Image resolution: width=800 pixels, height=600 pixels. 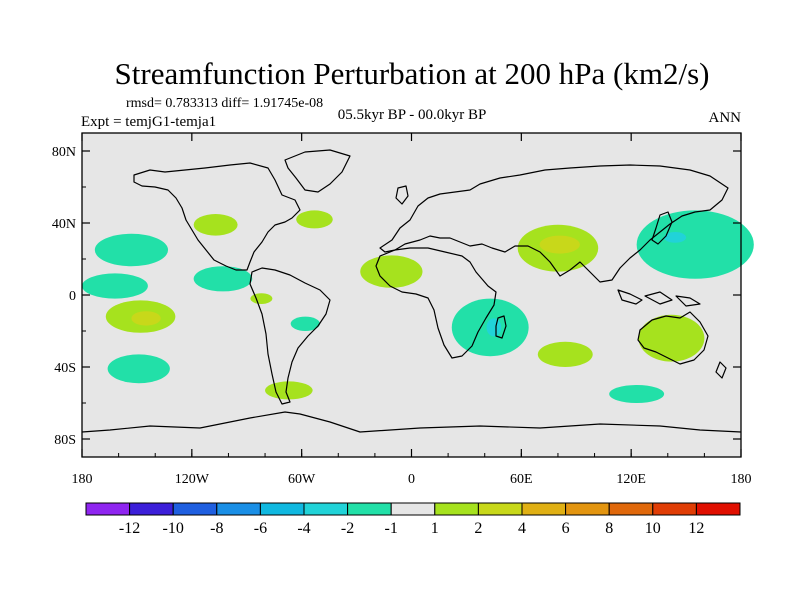 What do you see at coordinates (64, 152) in the screenshot?
I see `y-tick-label: 80N` at bounding box center [64, 152].